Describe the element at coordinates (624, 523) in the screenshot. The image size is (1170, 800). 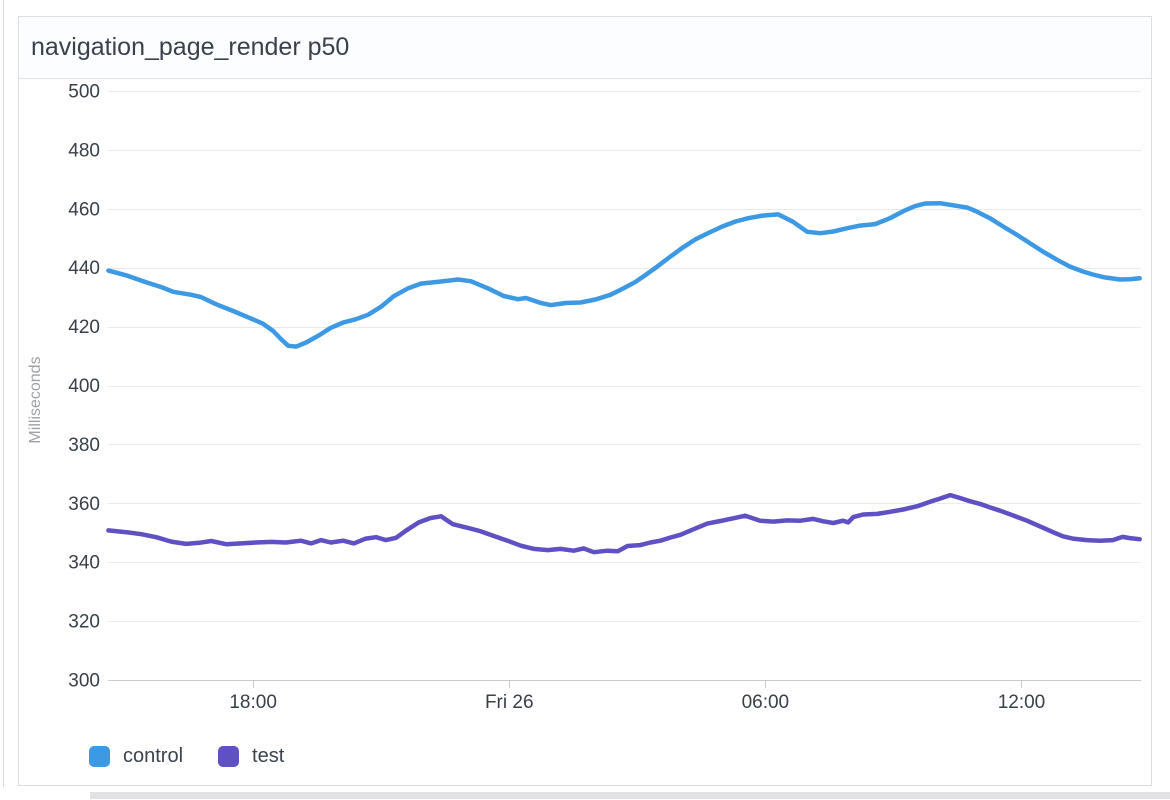
I see `series-line-test` at that location.